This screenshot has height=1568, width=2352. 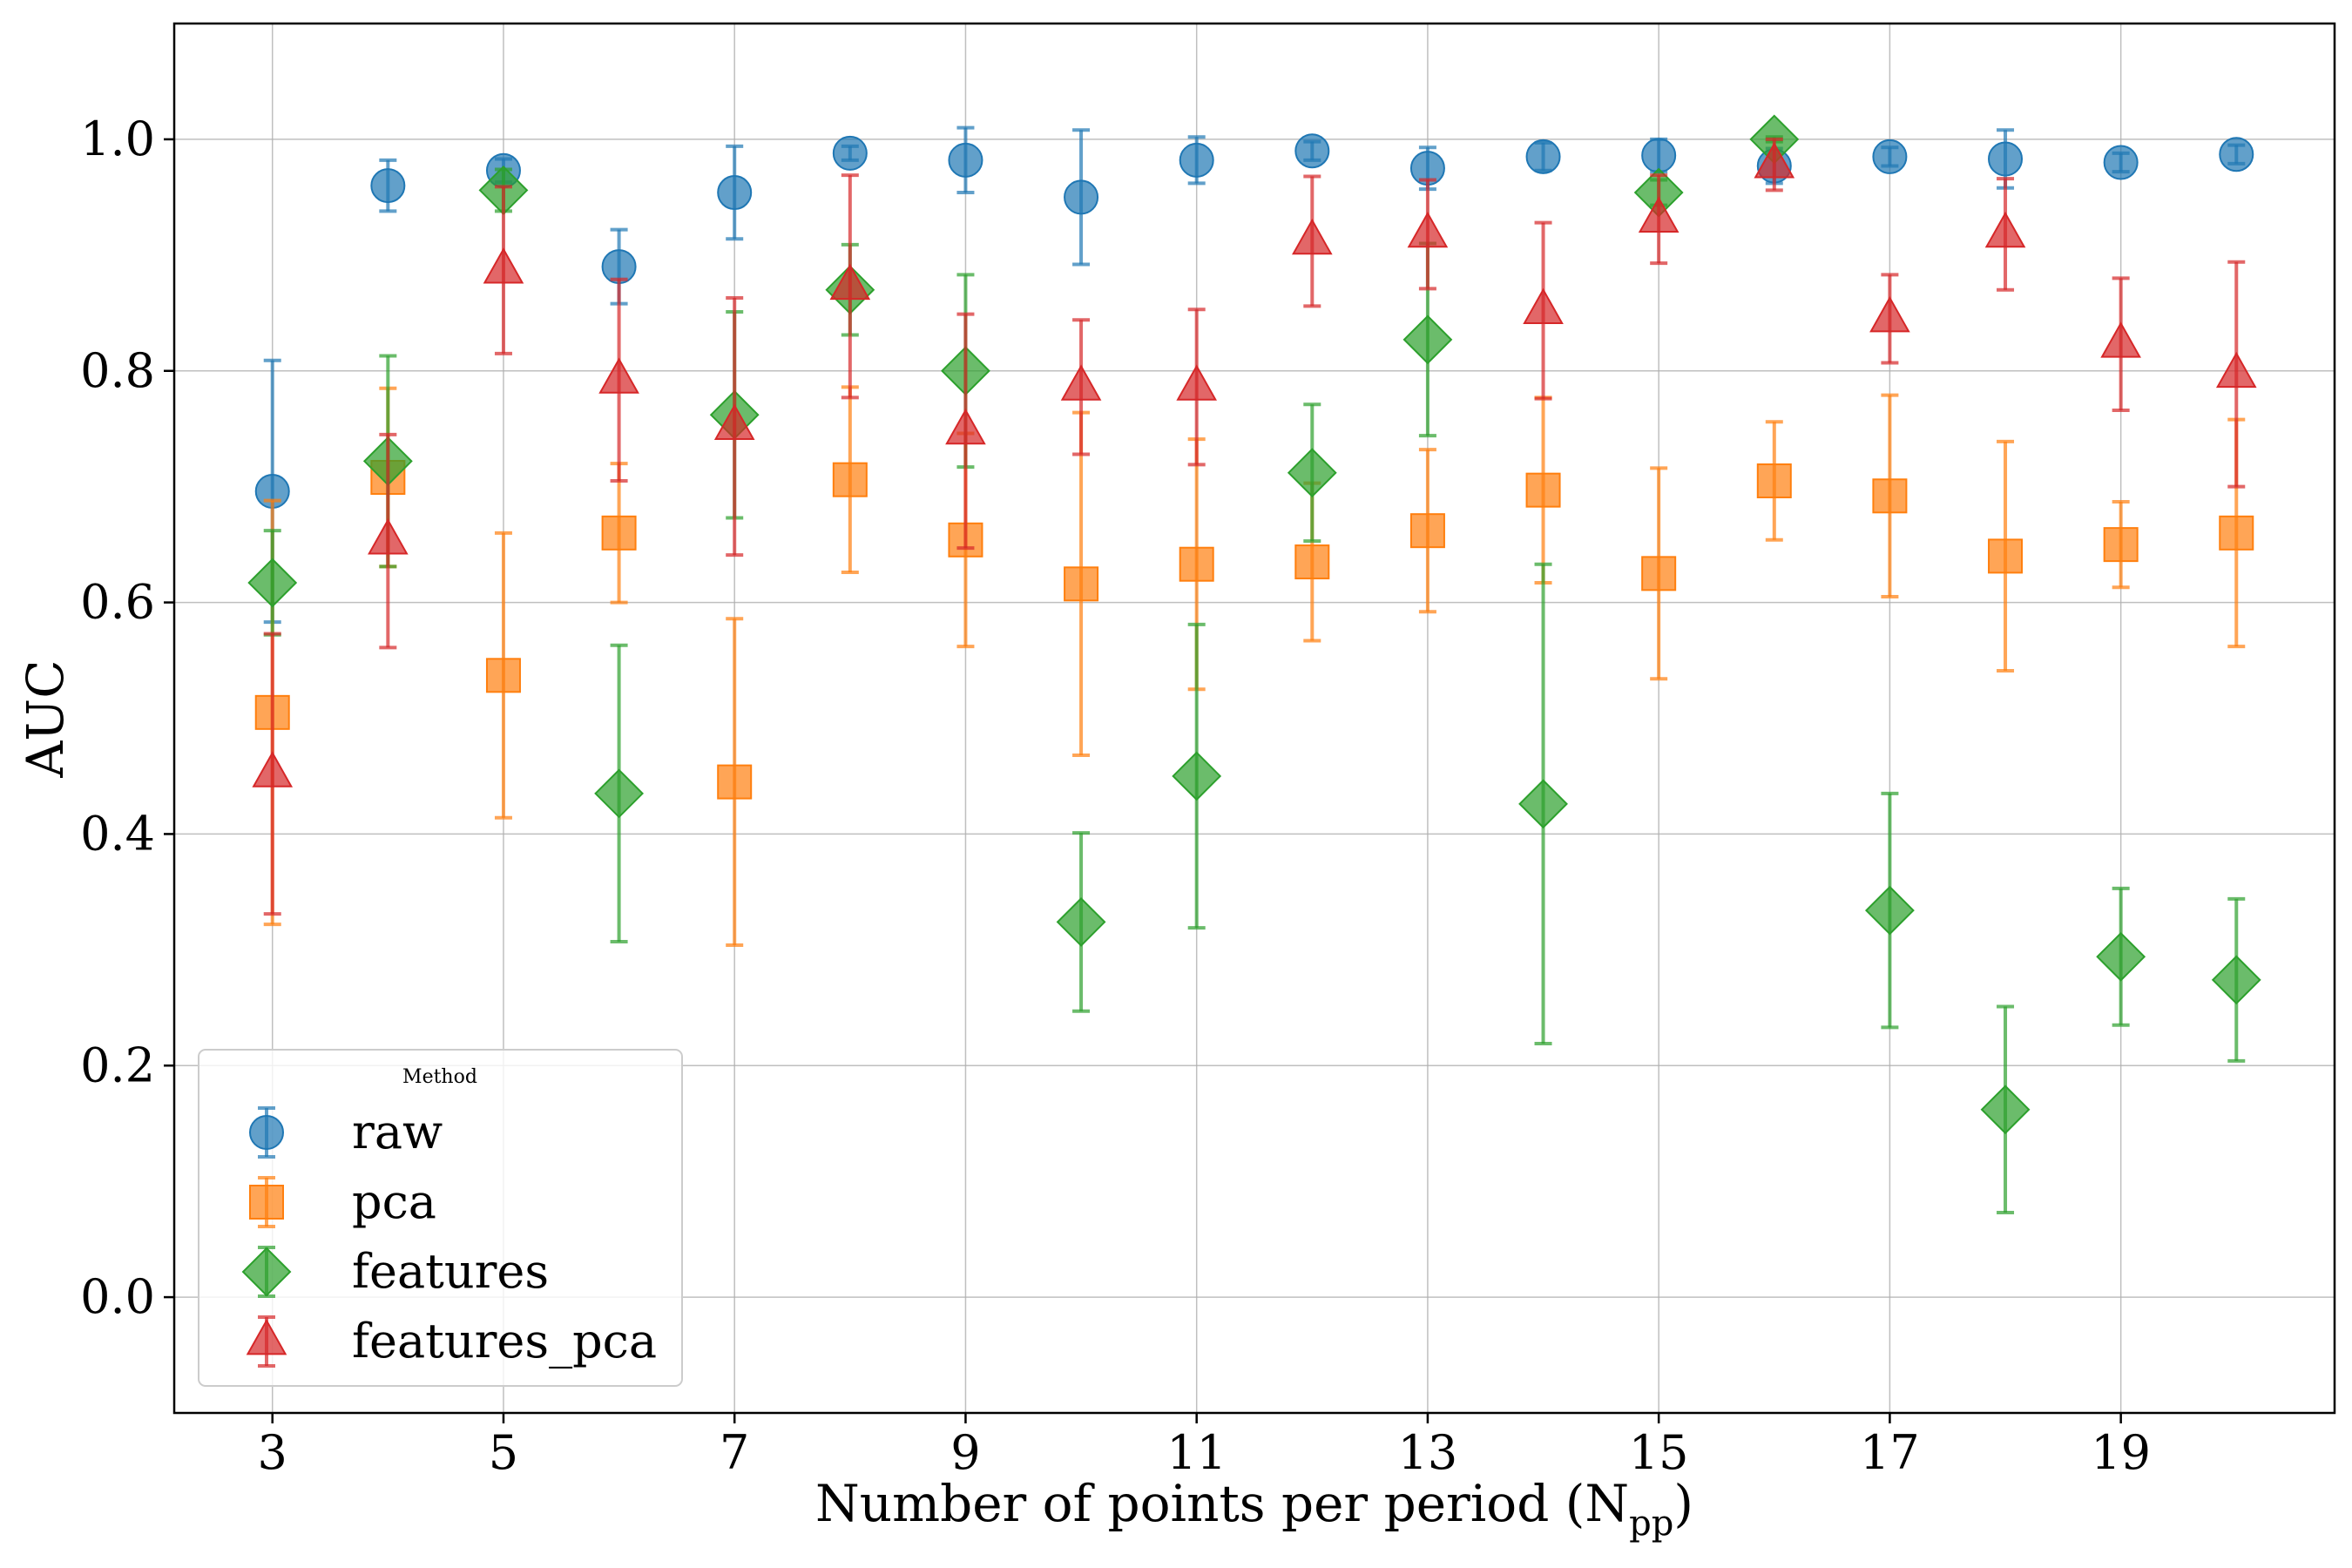 I want to click on x-axis-ticks: 3 5 7 9 11 13 15 17 19, so click(x=1204, y=1447).